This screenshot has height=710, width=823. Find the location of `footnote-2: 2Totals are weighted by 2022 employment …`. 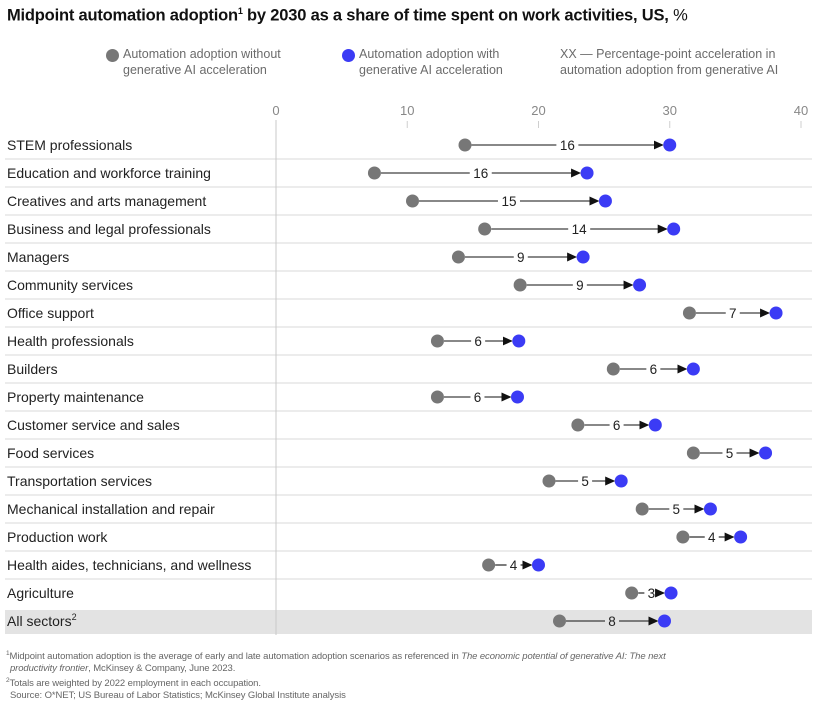

footnote-2: 2Totals are weighted by 2022 employment … is located at coordinates (133, 683).